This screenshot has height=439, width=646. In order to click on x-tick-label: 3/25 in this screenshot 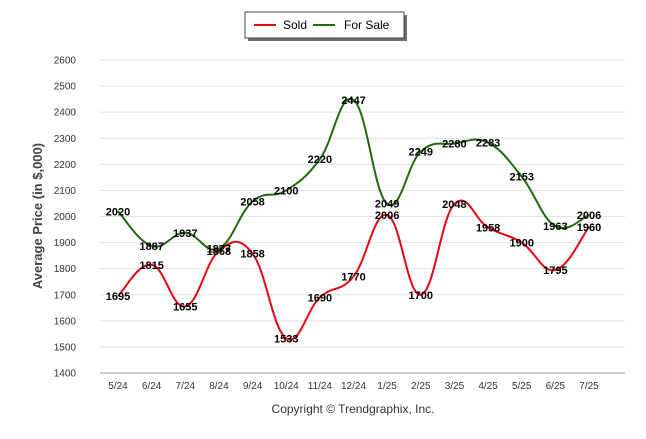, I will do `click(455, 386)`.